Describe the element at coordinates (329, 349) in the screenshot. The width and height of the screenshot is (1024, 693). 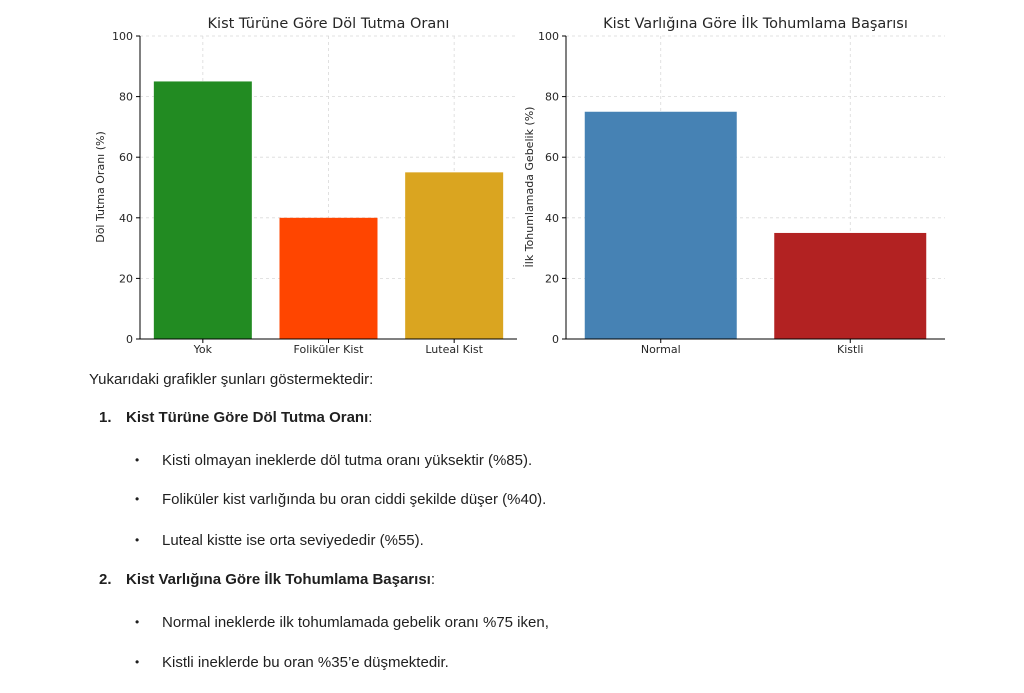
I see `chart-1-x-tick-label: Foliküler Kist` at that location.